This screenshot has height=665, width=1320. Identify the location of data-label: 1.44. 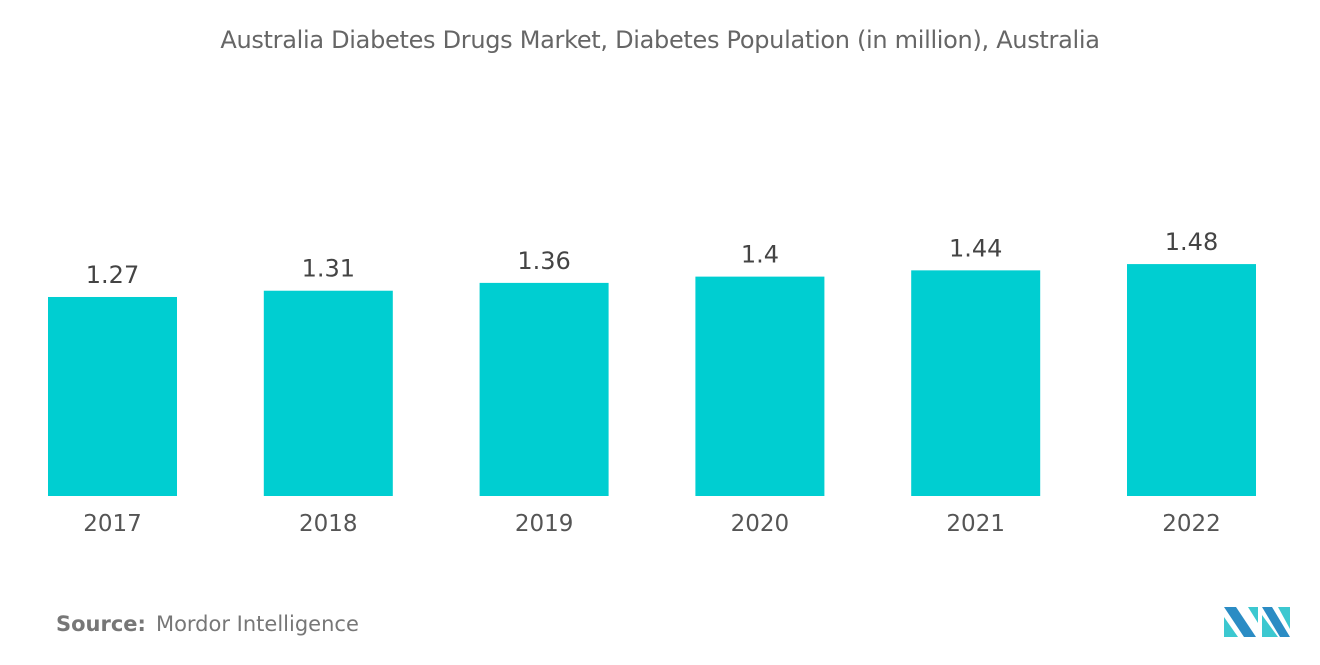
(975, 248).